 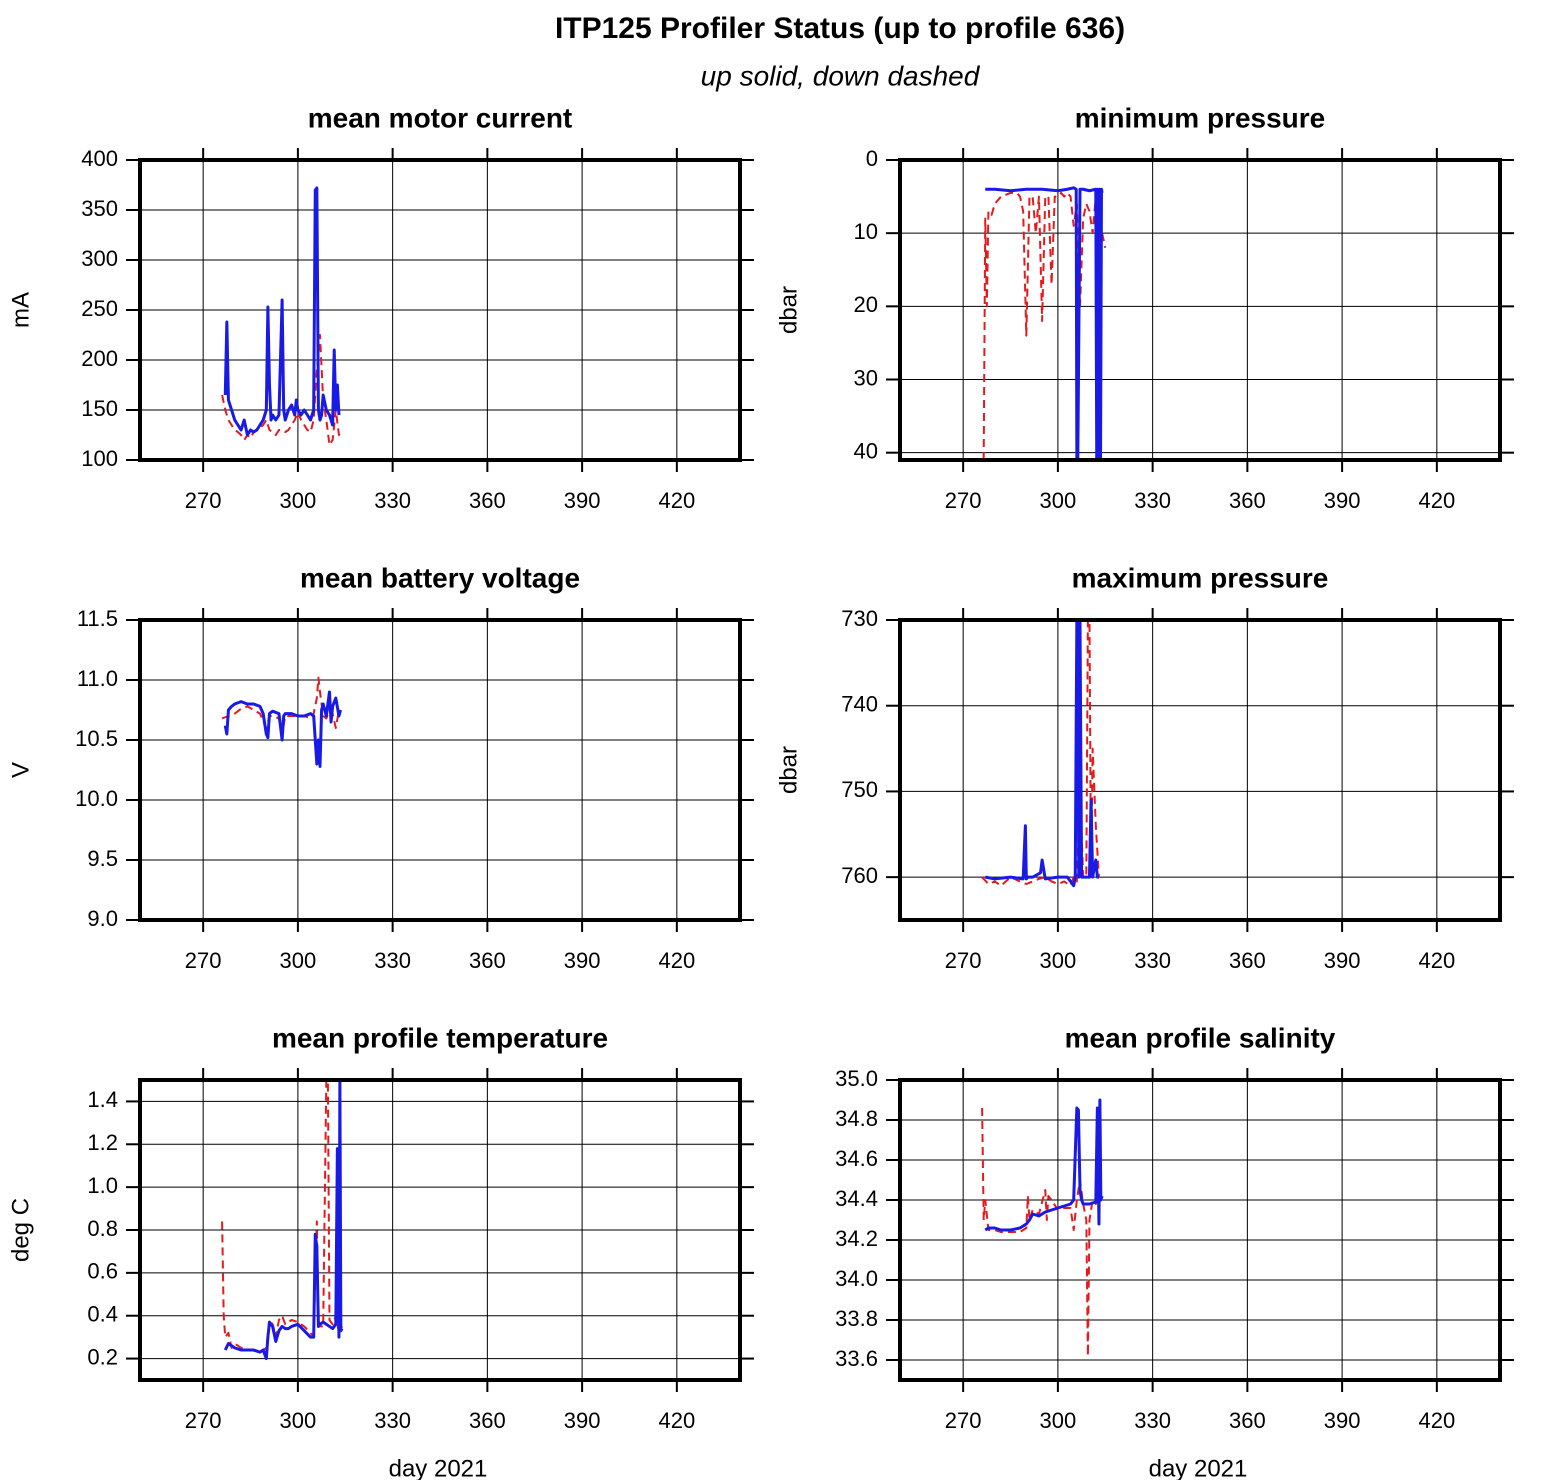 What do you see at coordinates (102, 918) in the screenshot?
I see `y-tick-label: 9.0` at bounding box center [102, 918].